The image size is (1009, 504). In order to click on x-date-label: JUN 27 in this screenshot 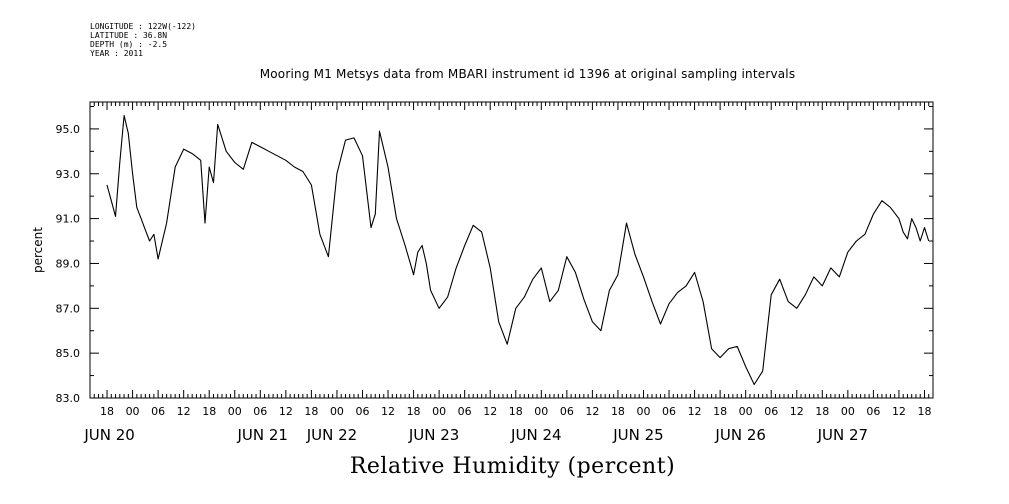, I will do `click(842, 435)`.